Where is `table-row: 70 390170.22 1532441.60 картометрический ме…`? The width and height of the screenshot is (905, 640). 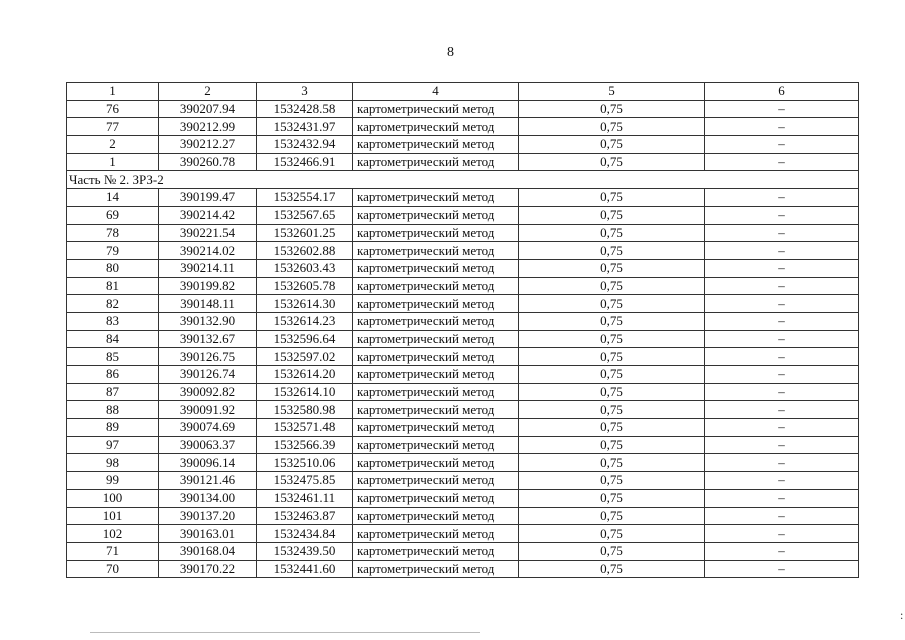
table-row: 70 390170.22 1532441.60 картометрический ме… is located at coordinates (462, 569).